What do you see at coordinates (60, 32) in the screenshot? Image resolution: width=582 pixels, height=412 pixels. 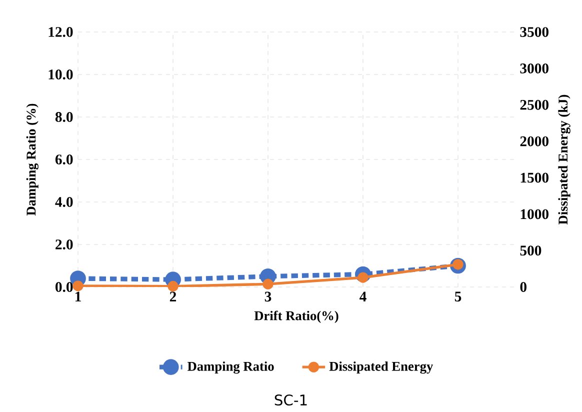 I see `y-tick-label: 12.0` at bounding box center [60, 32].